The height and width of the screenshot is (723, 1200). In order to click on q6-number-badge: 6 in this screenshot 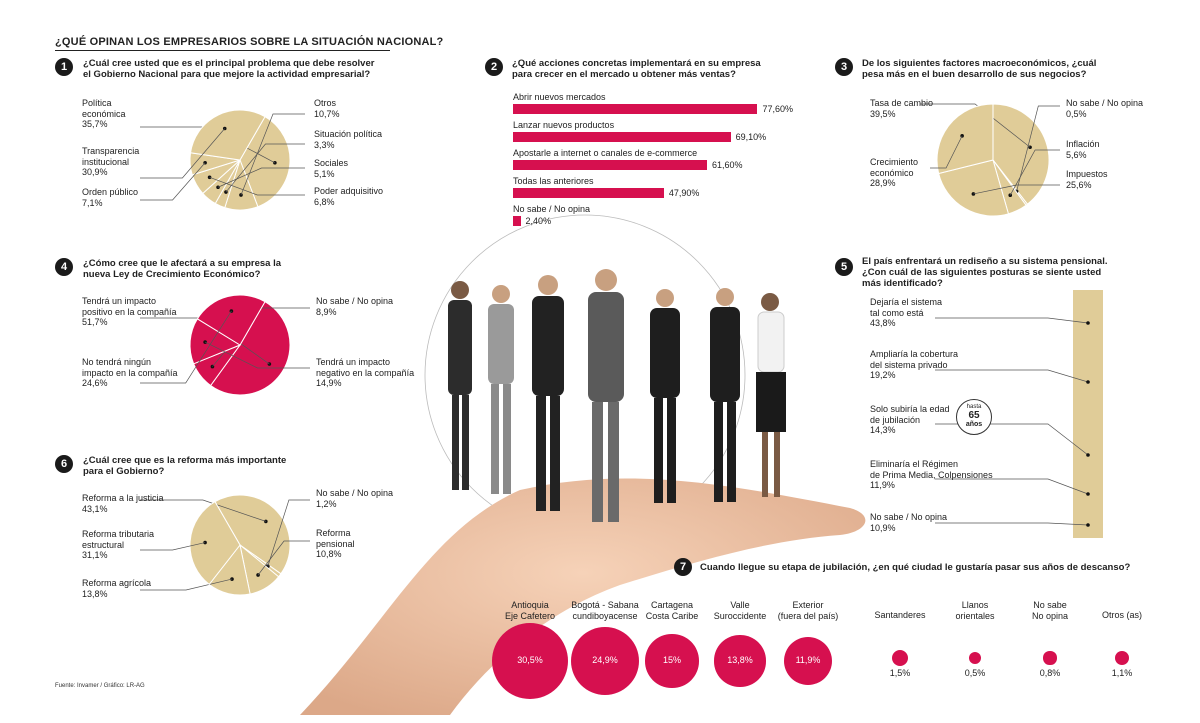, I will do `click(64, 464)`.